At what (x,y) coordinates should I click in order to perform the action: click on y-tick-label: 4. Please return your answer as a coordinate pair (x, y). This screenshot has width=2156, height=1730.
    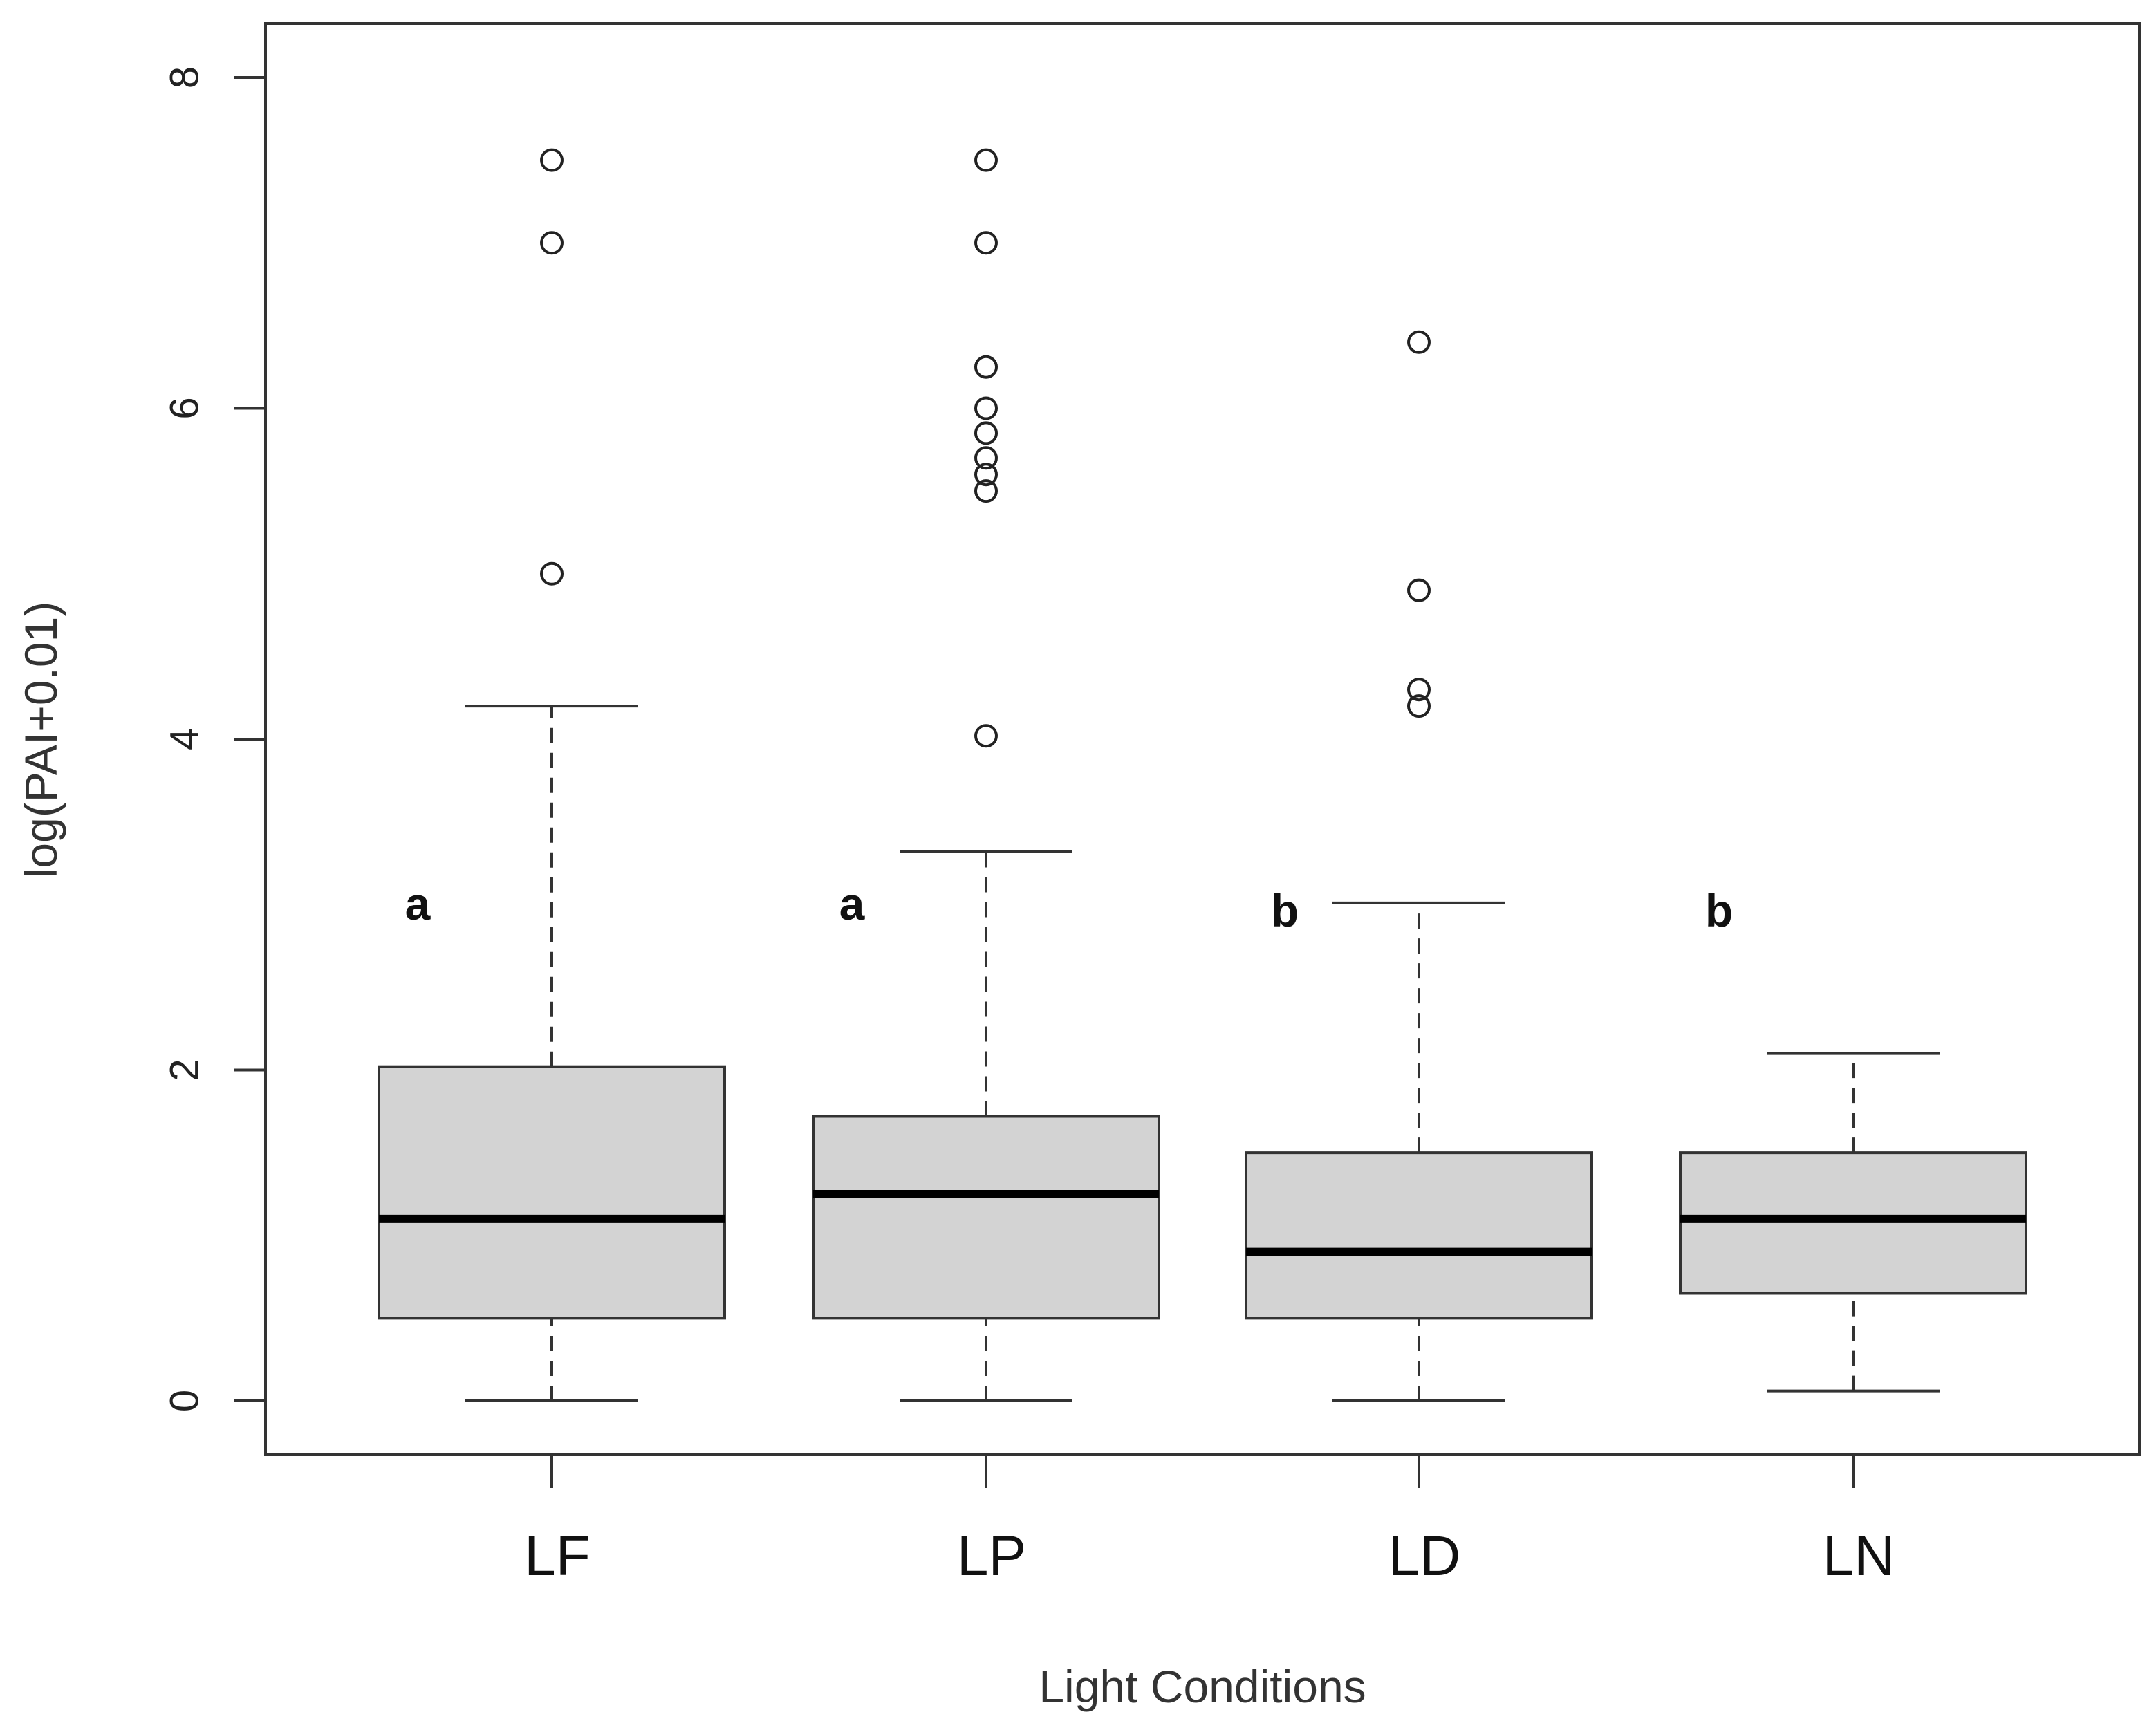
    Looking at the image, I should click on (184, 739).